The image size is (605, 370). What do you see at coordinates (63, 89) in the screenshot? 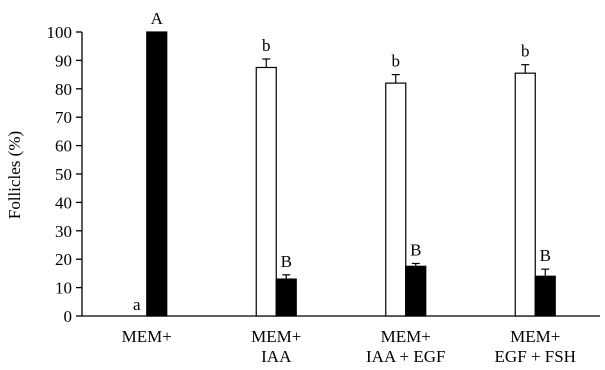
I see `y-tick-label: 80` at bounding box center [63, 89].